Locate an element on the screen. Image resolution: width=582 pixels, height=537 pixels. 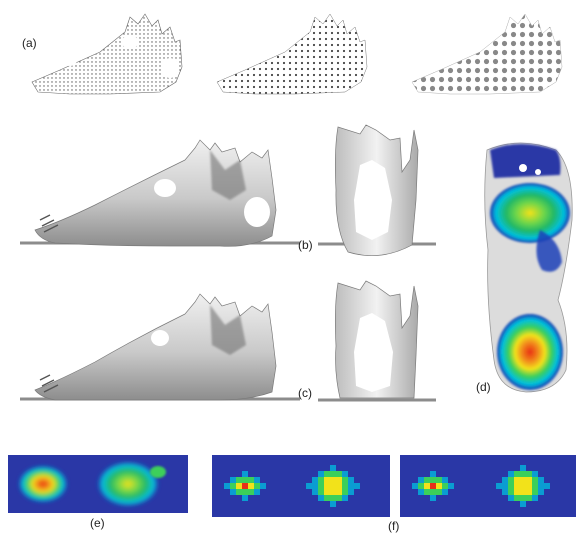
pointcloud-fine is located at coordinates (107, 54).